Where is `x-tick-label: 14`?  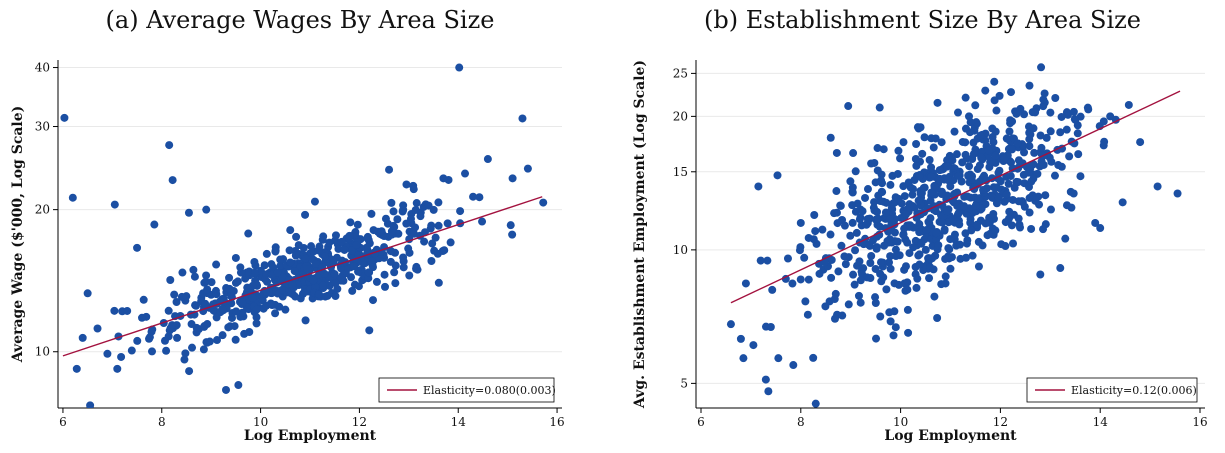 x-tick-label: 14 is located at coordinates (1101, 422).